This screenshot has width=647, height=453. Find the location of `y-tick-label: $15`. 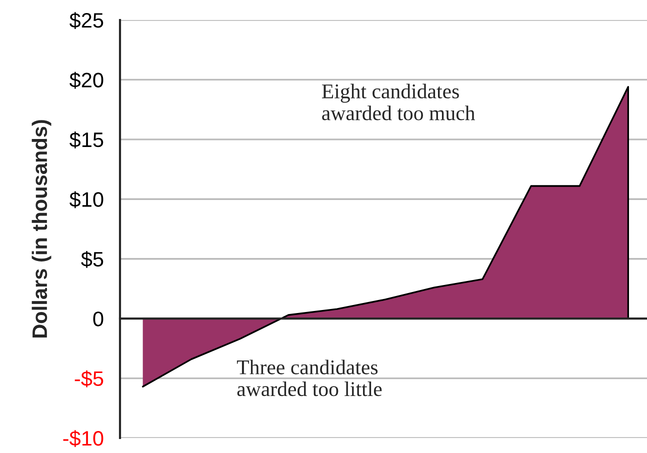

y-tick-label: $15 is located at coordinates (86, 140).